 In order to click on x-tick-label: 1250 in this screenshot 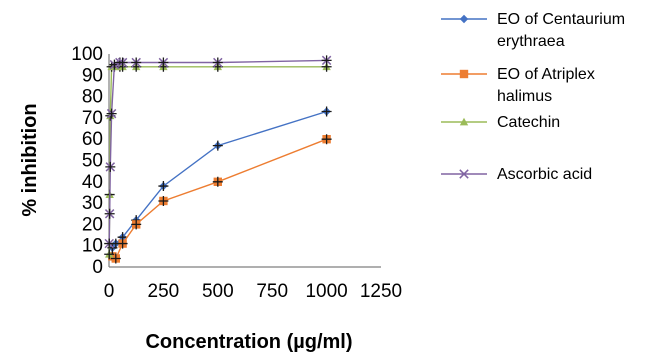, I will do `click(381, 291)`.